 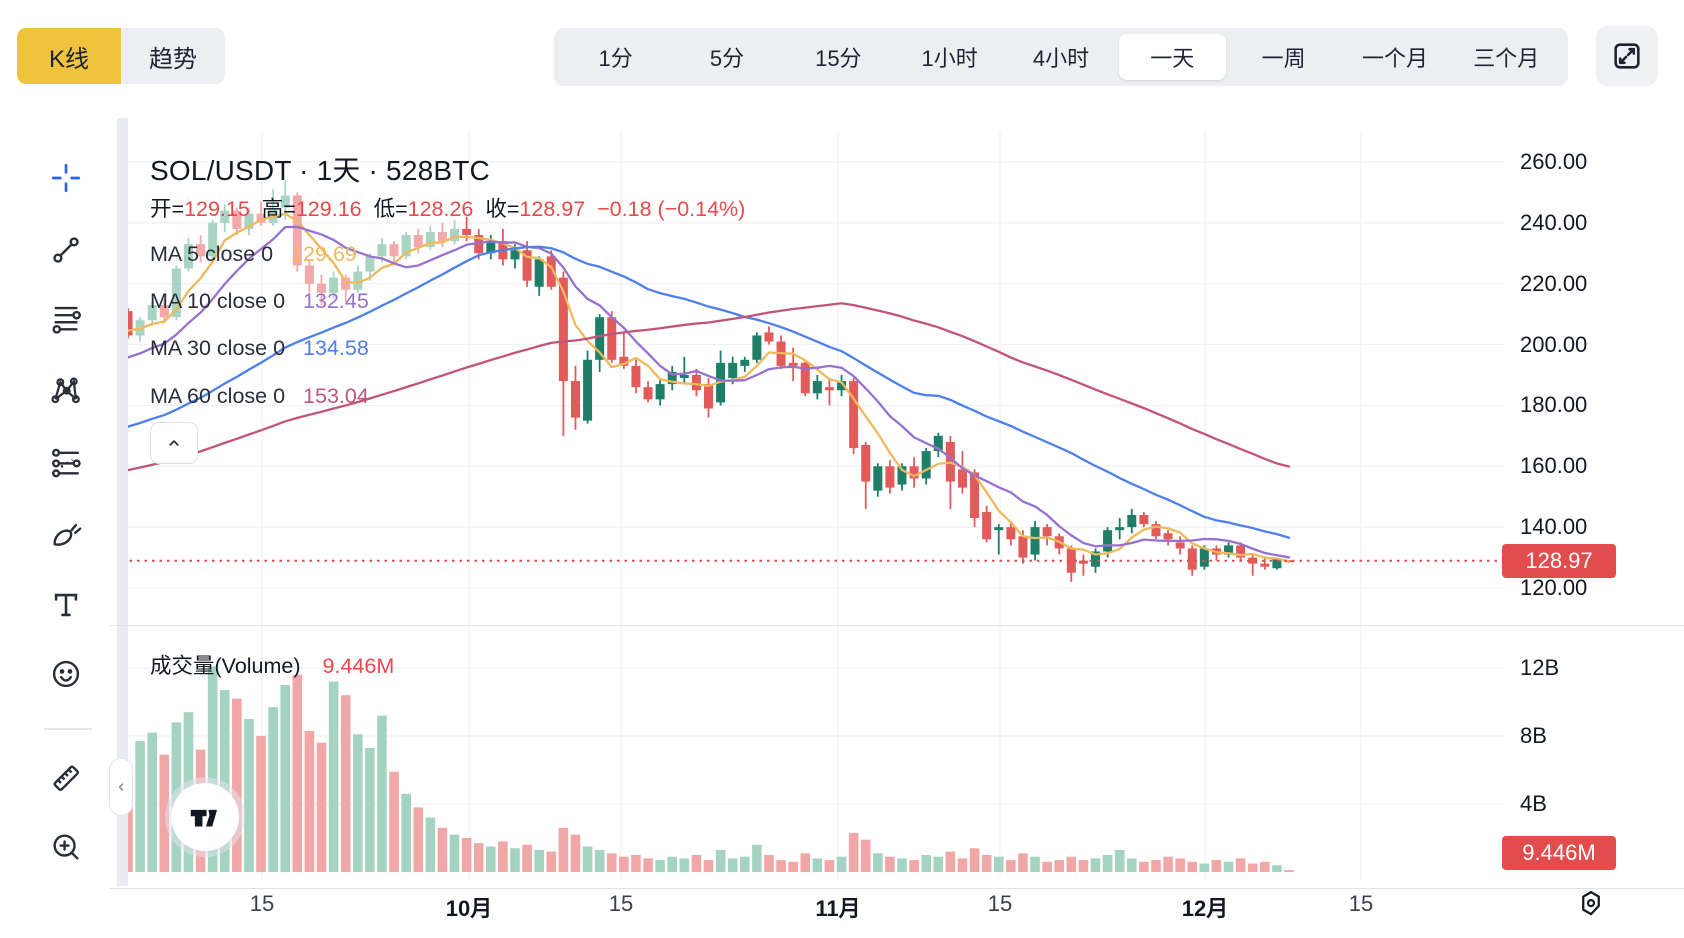 I want to click on timeframe-button-15分: 15分, so click(x=838, y=58).